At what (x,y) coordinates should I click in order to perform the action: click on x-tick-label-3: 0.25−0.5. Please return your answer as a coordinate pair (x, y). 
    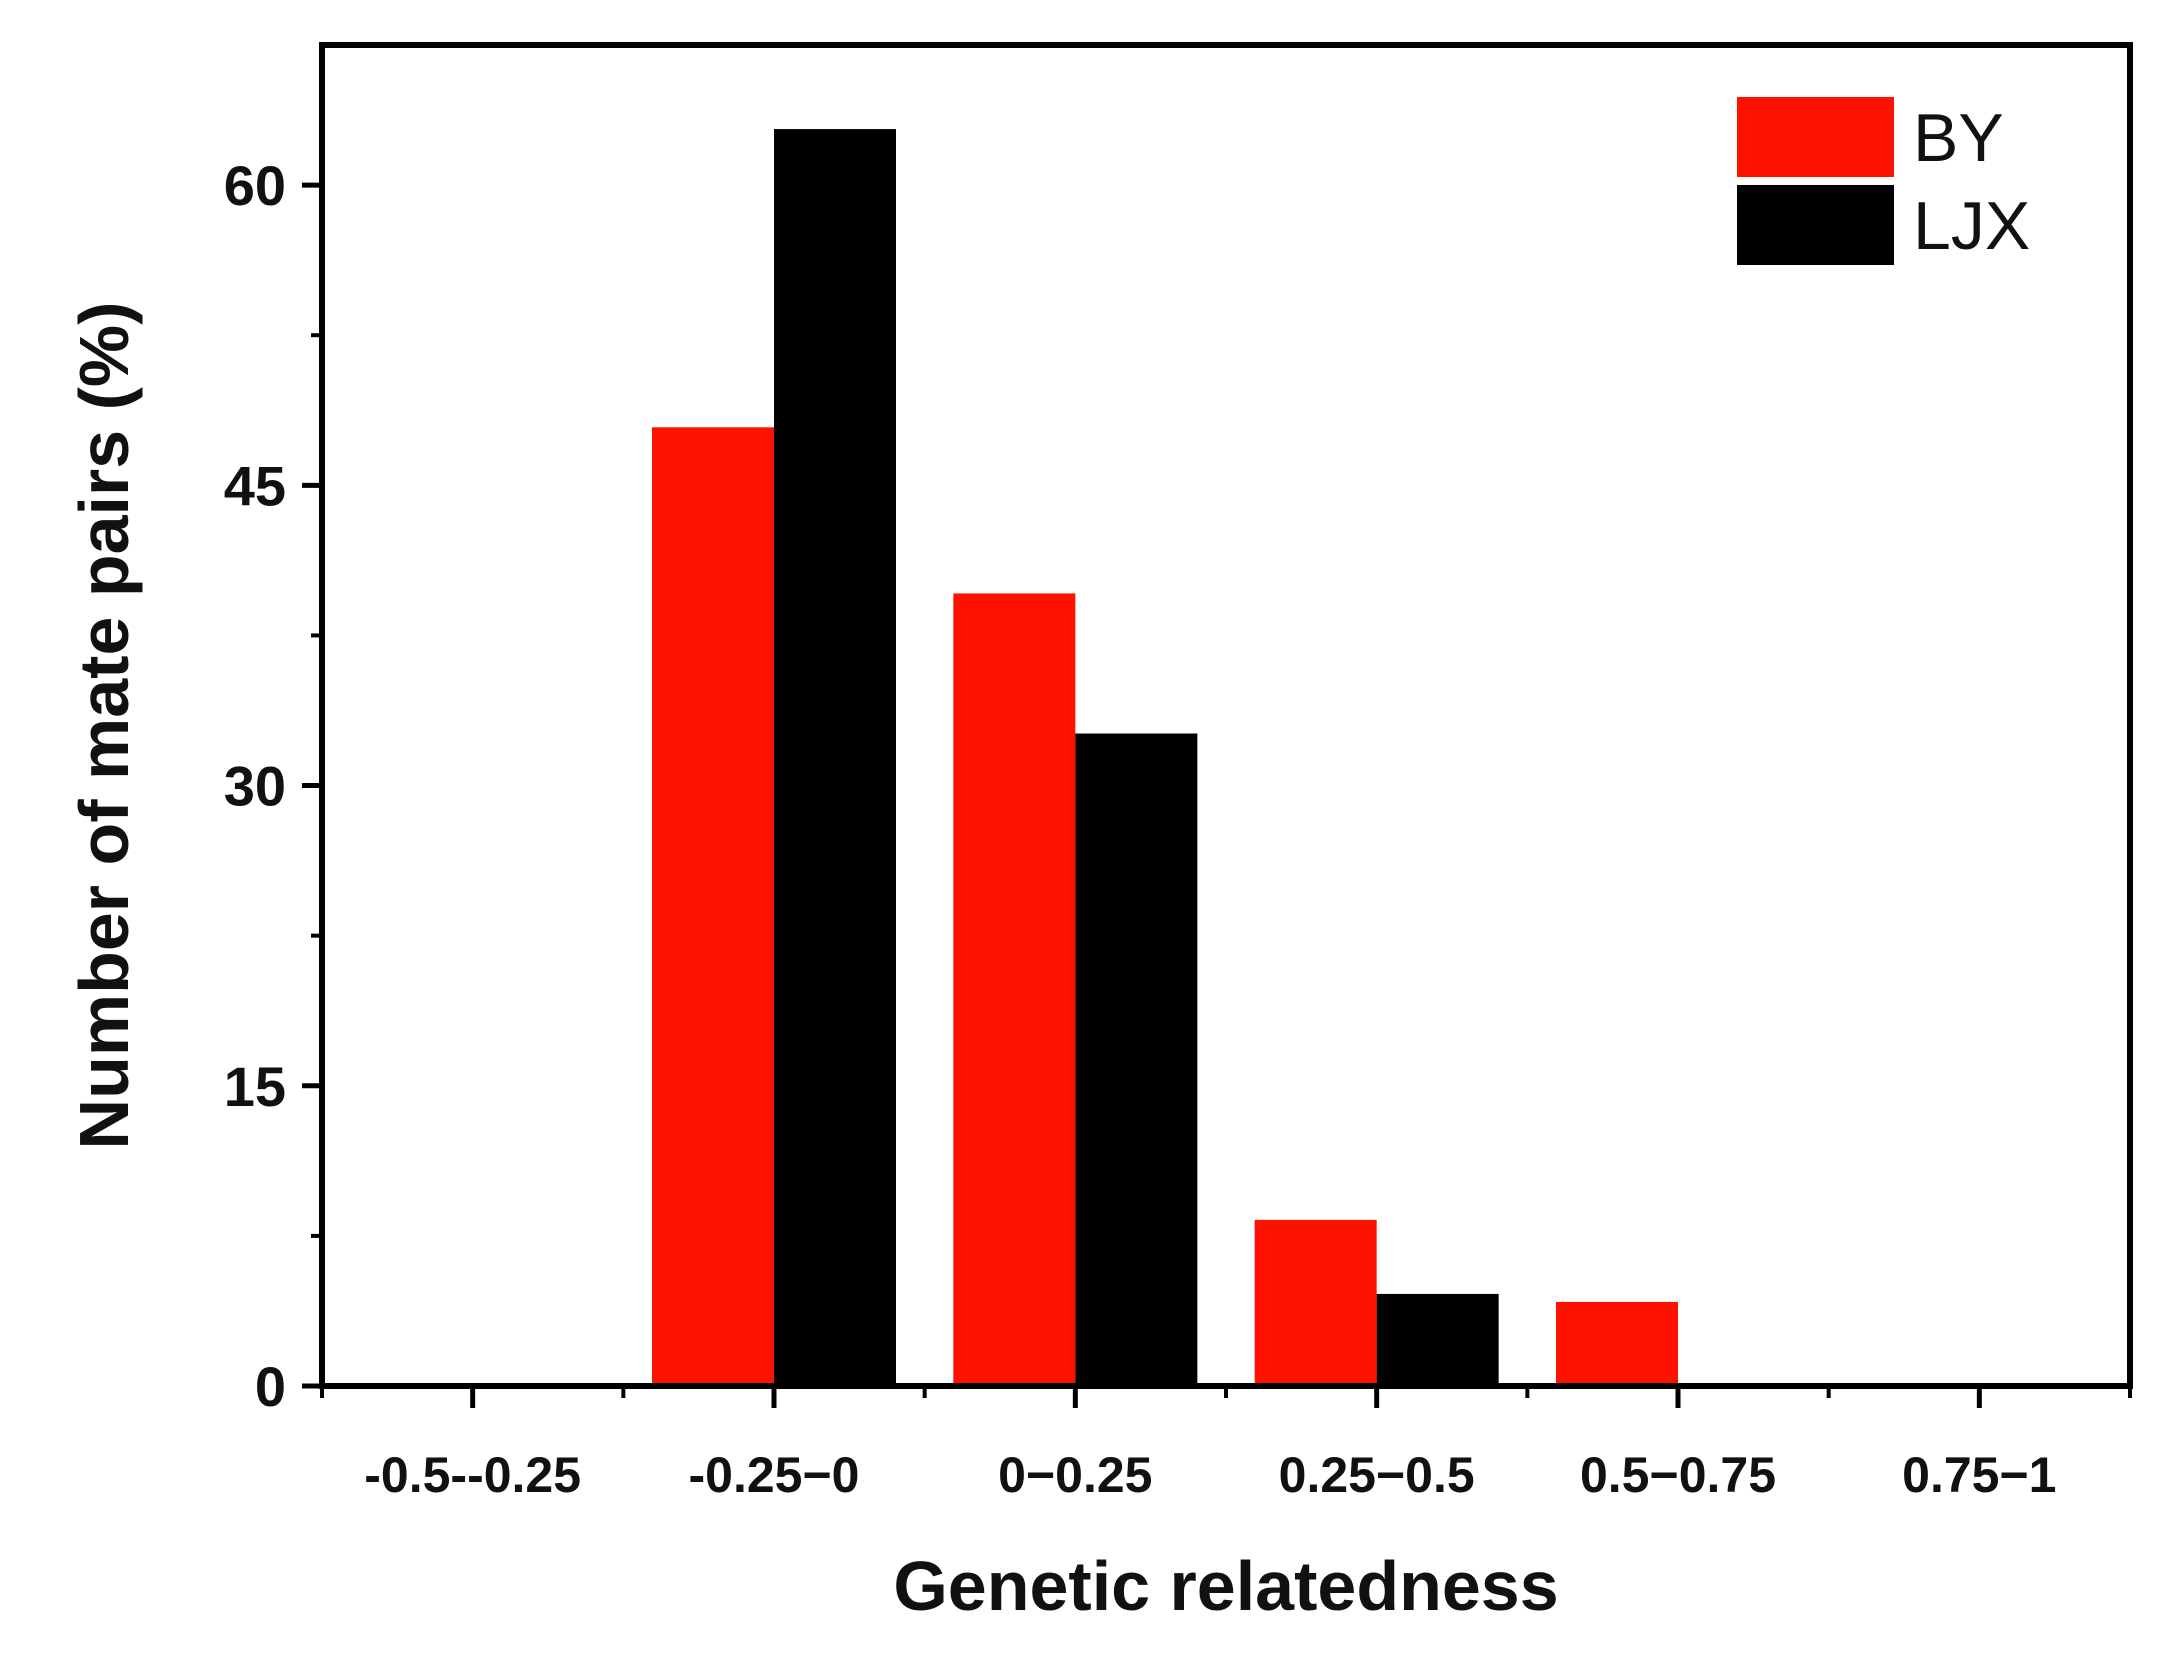
    Looking at the image, I should click on (1377, 1475).